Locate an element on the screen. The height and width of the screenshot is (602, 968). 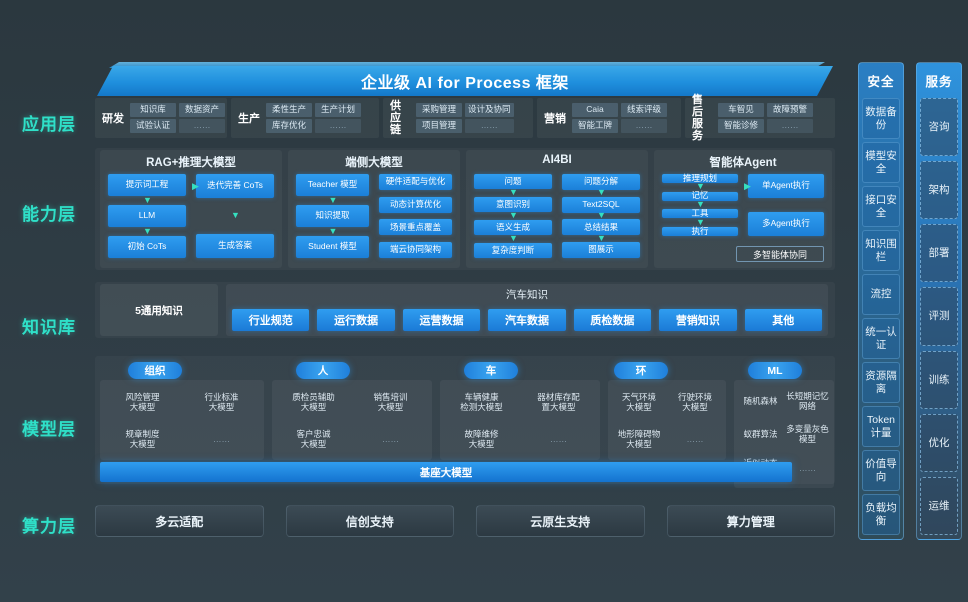
model-cell: 故障维修 大模型 is located at coordinates (481, 438).